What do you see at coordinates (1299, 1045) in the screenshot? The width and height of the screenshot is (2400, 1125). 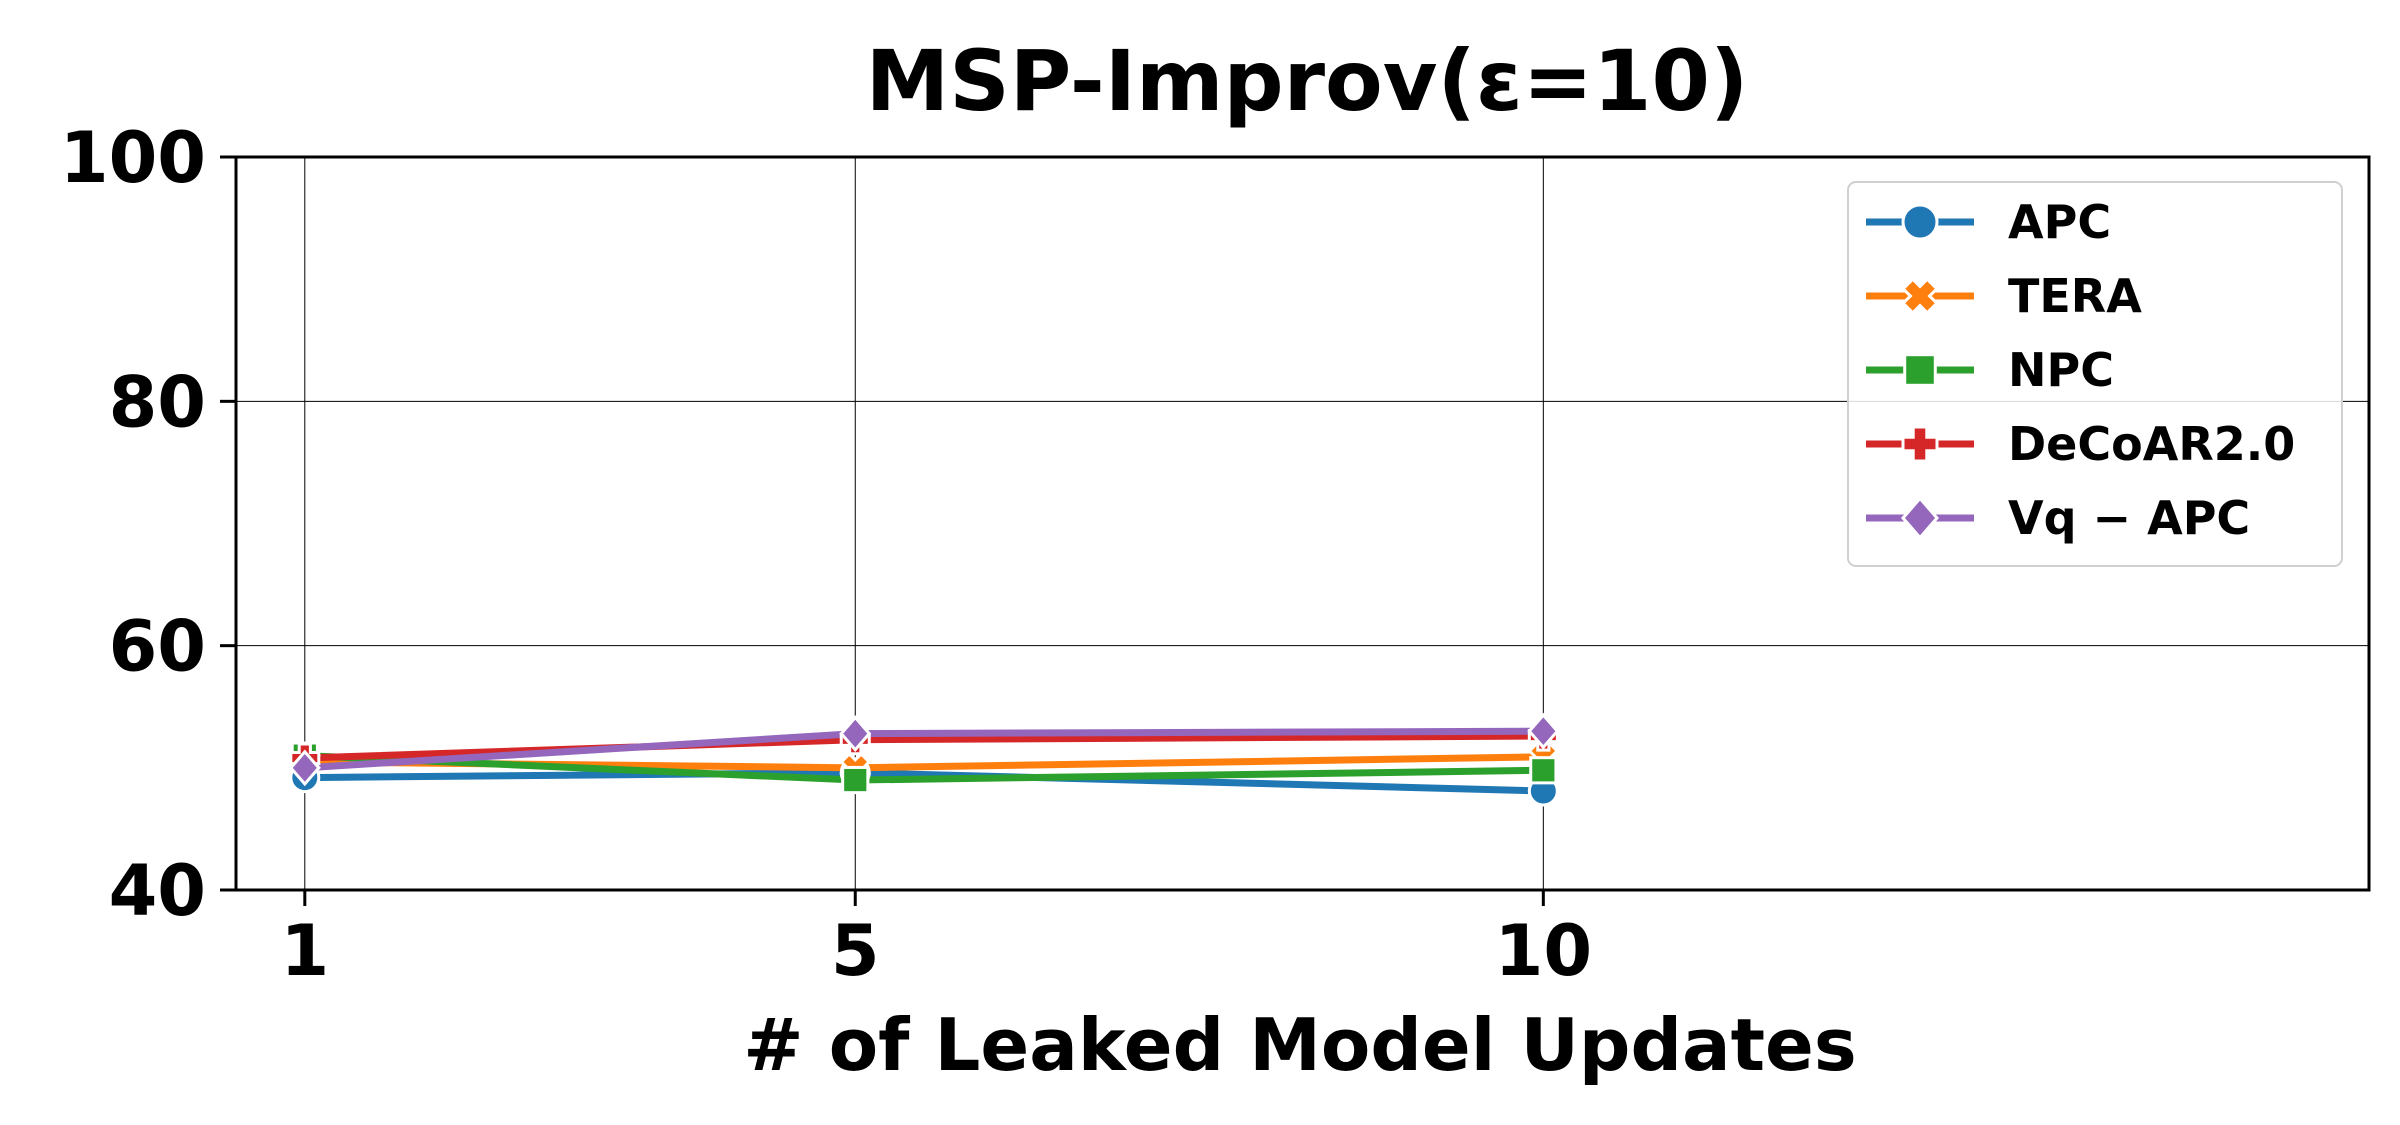 I see `x-axis-label: # of Leaked Model Updates` at bounding box center [1299, 1045].